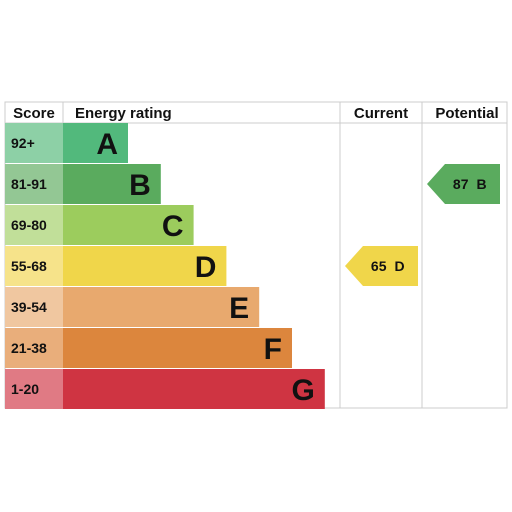 The image size is (512, 512). What do you see at coordinates (206, 267) in the screenshot?
I see `rating-letter-d: D` at bounding box center [206, 267].